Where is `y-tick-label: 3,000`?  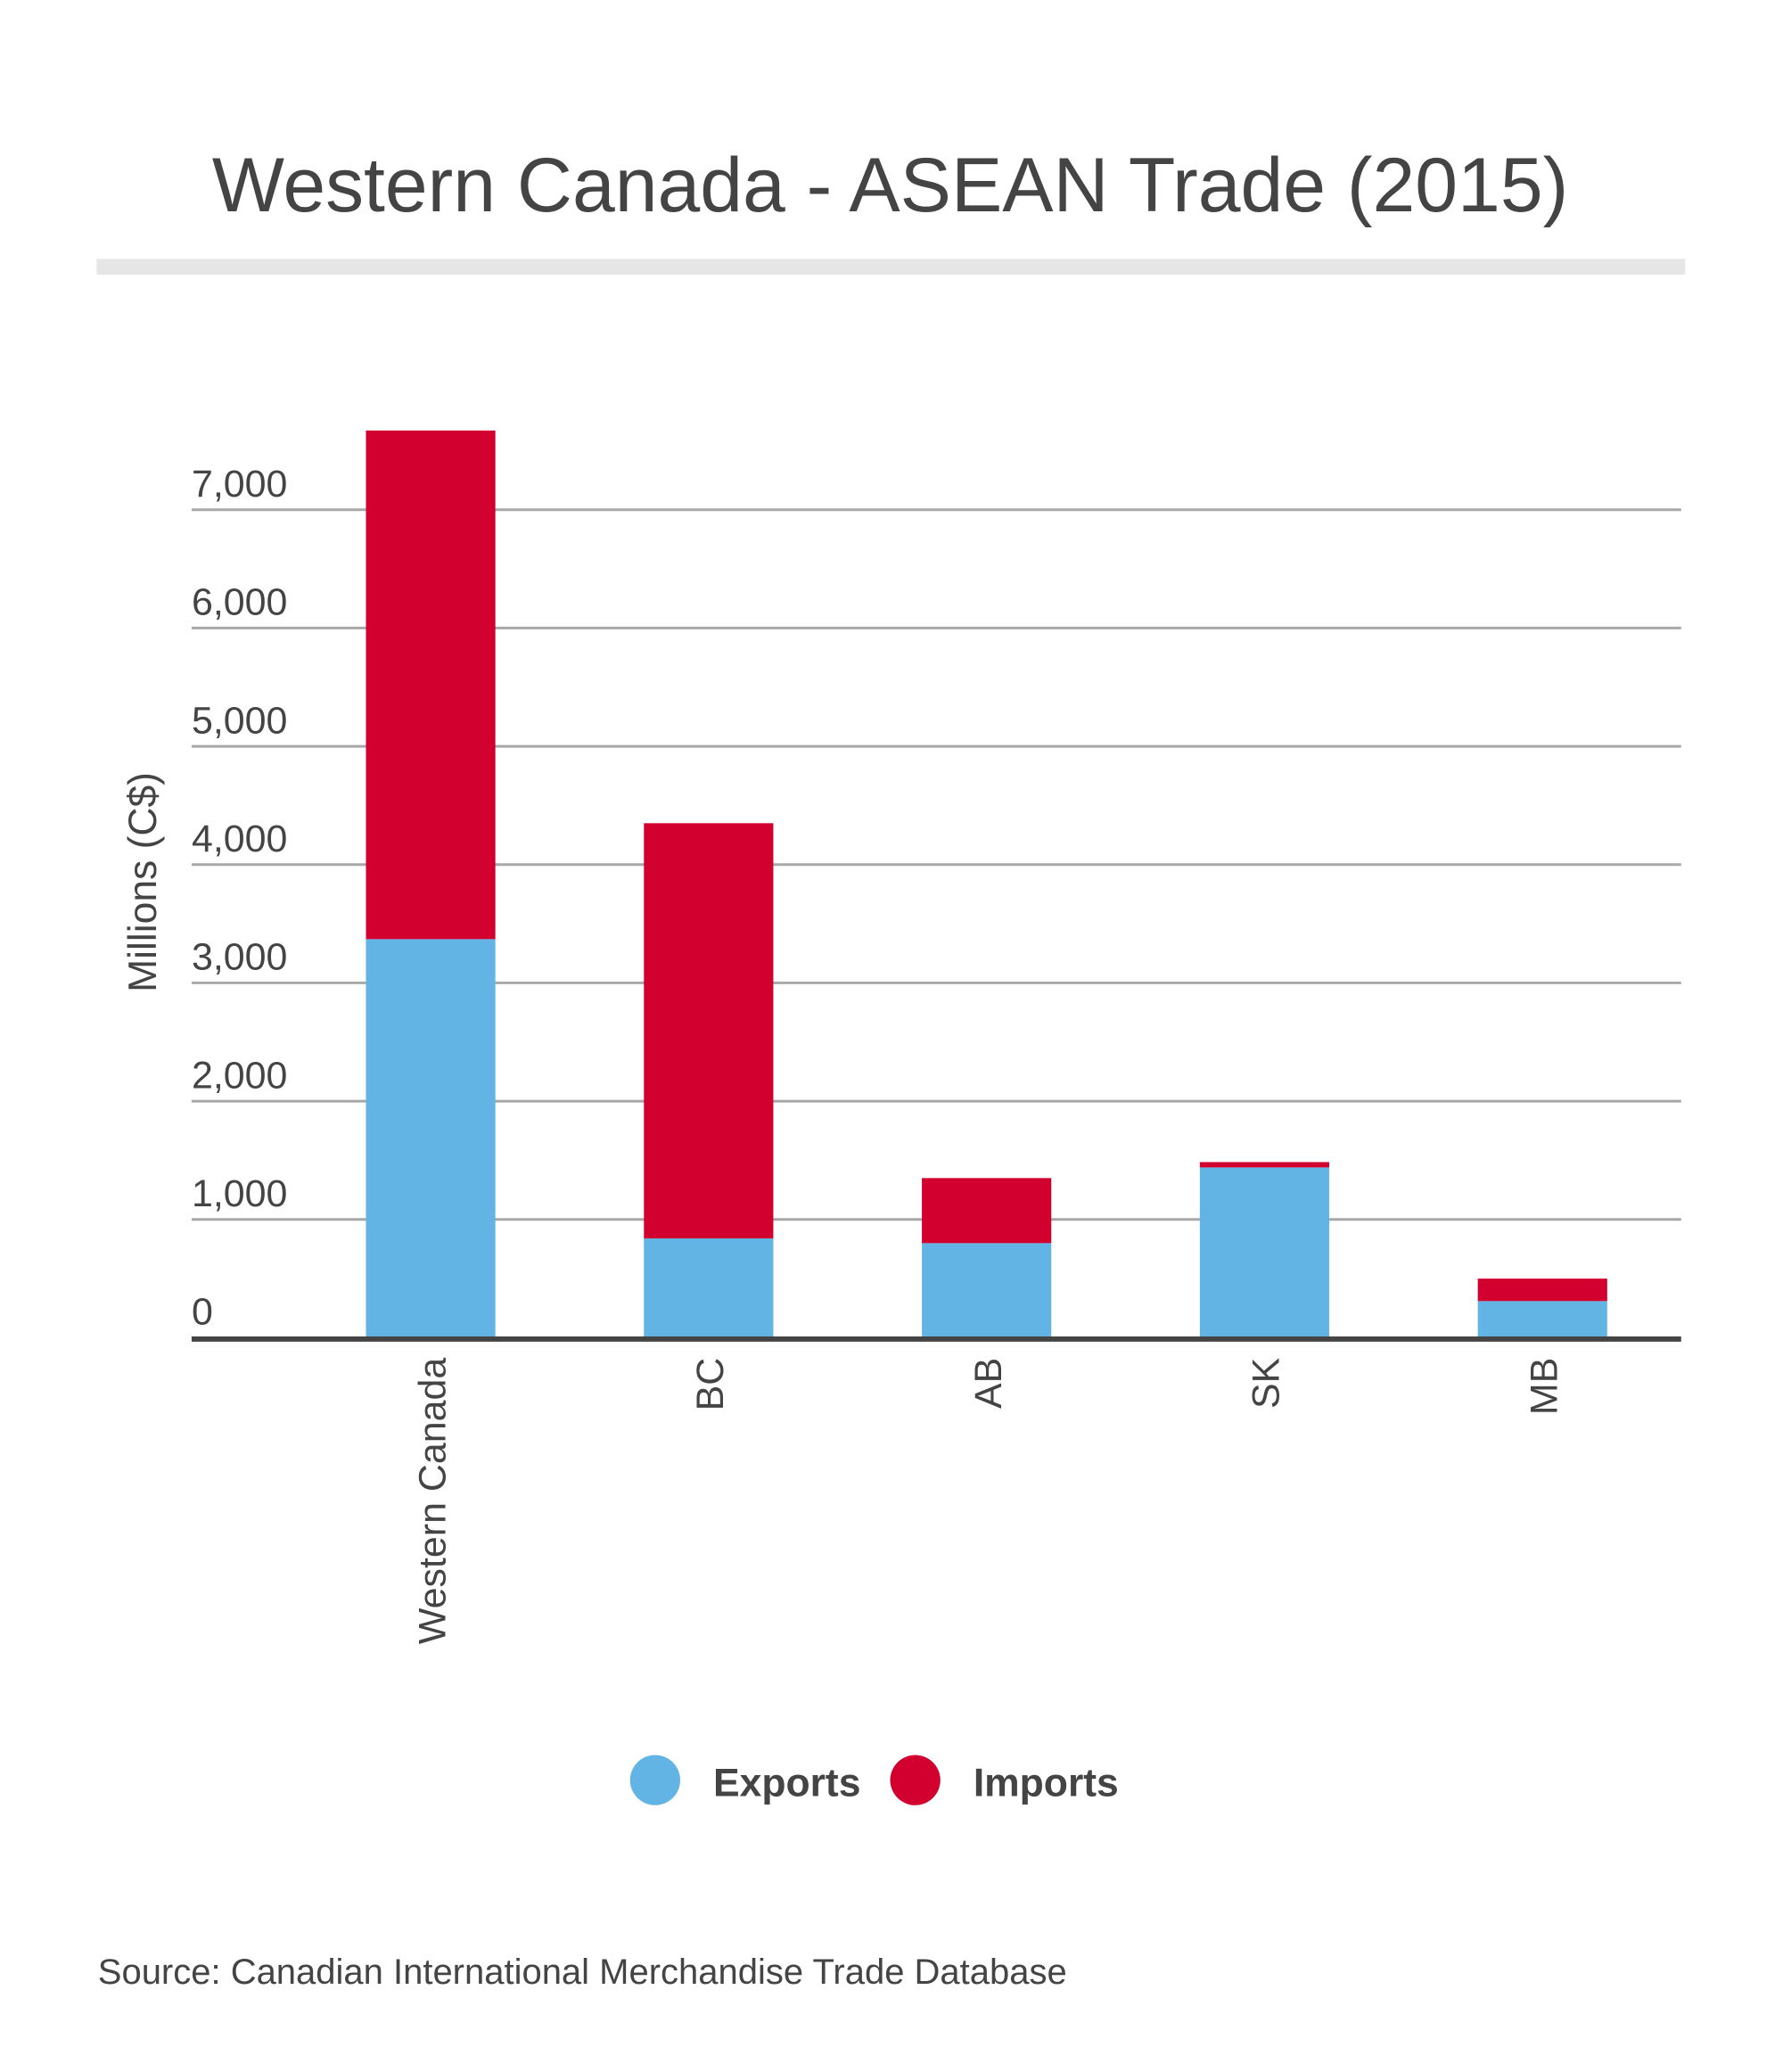 y-tick-label: 3,000 is located at coordinates (240, 957).